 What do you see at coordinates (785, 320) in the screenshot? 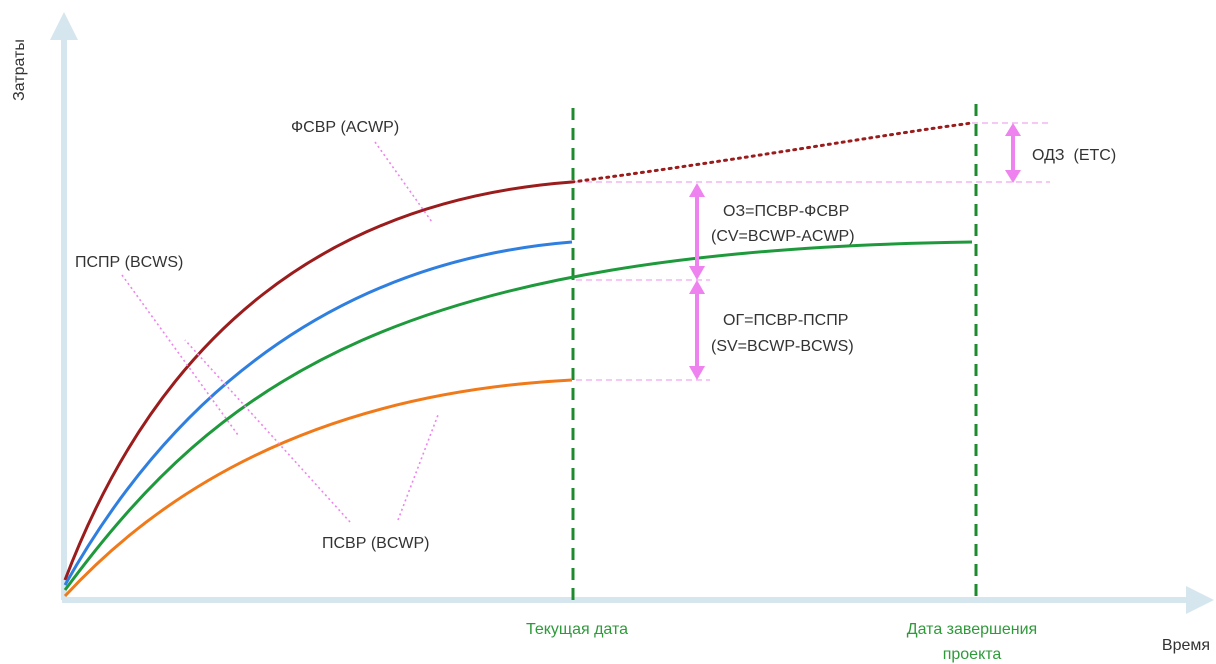
I see `annotation-sv-line1: ОГ=ПСВР-ПСПР` at bounding box center [785, 320].